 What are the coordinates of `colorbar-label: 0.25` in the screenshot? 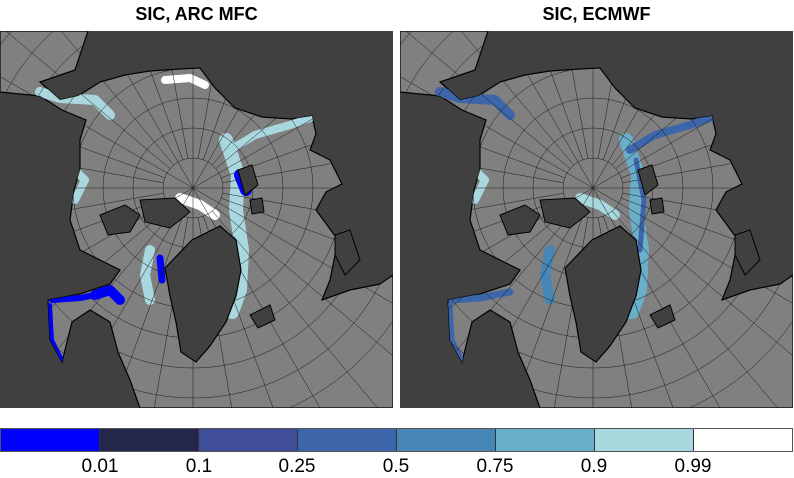 It's located at (297, 466).